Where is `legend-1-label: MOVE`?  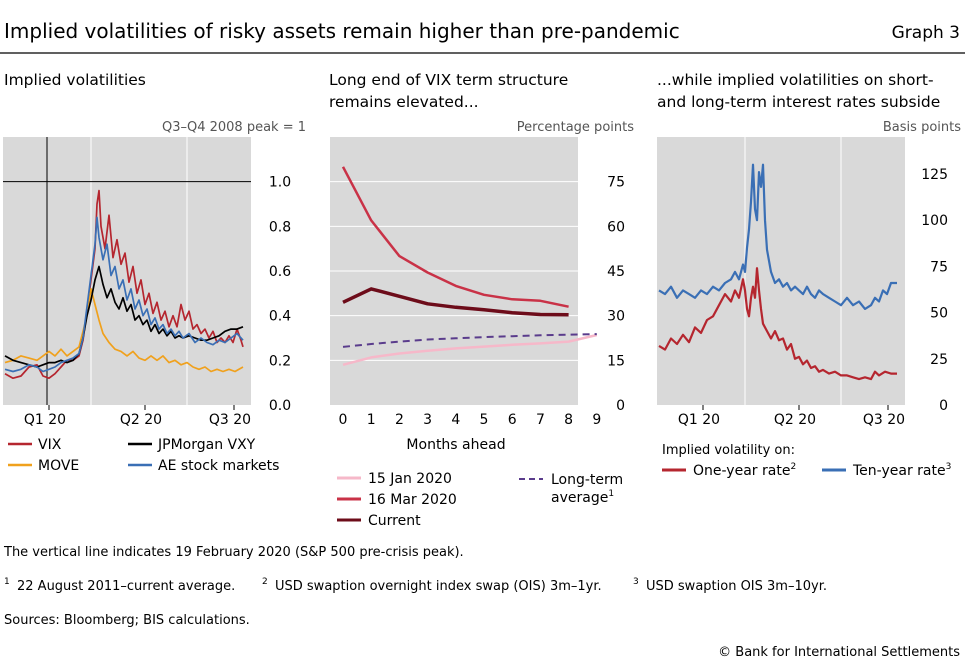 legend-1-label: MOVE is located at coordinates (58, 466).